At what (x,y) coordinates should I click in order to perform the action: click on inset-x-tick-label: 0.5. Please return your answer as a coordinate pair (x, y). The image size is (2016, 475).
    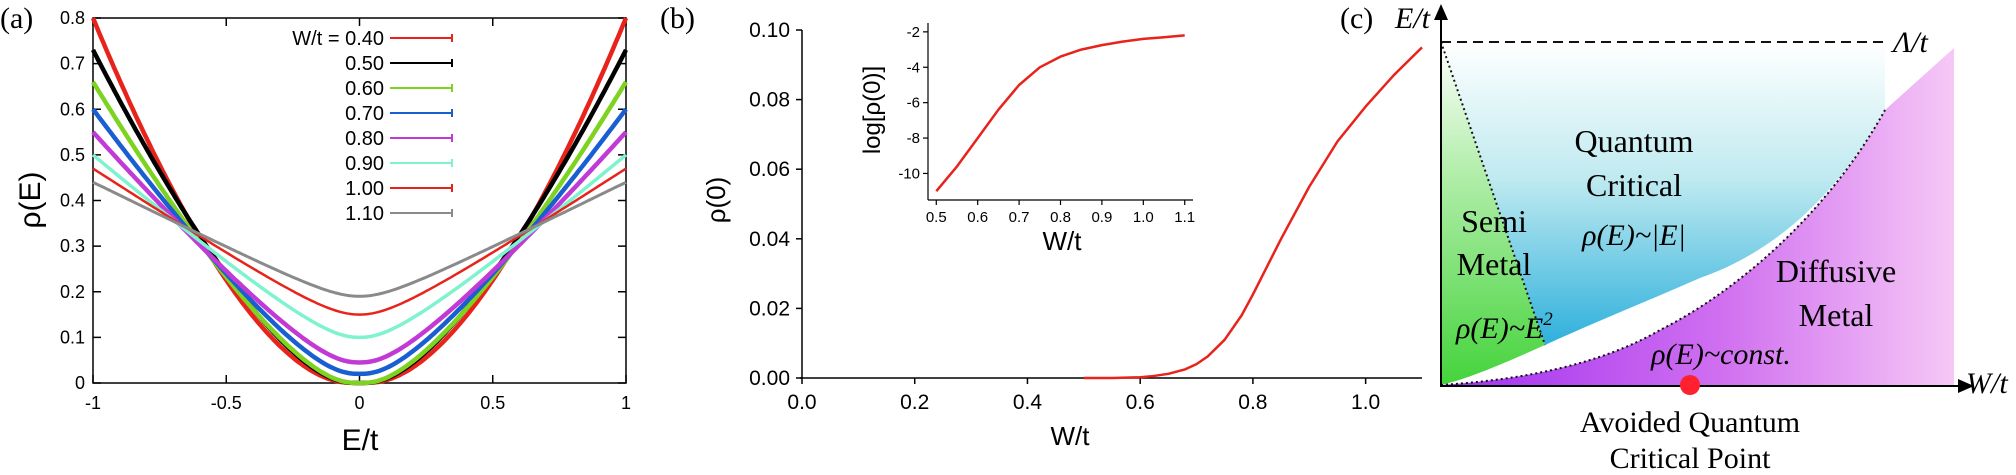
    Looking at the image, I should click on (936, 217).